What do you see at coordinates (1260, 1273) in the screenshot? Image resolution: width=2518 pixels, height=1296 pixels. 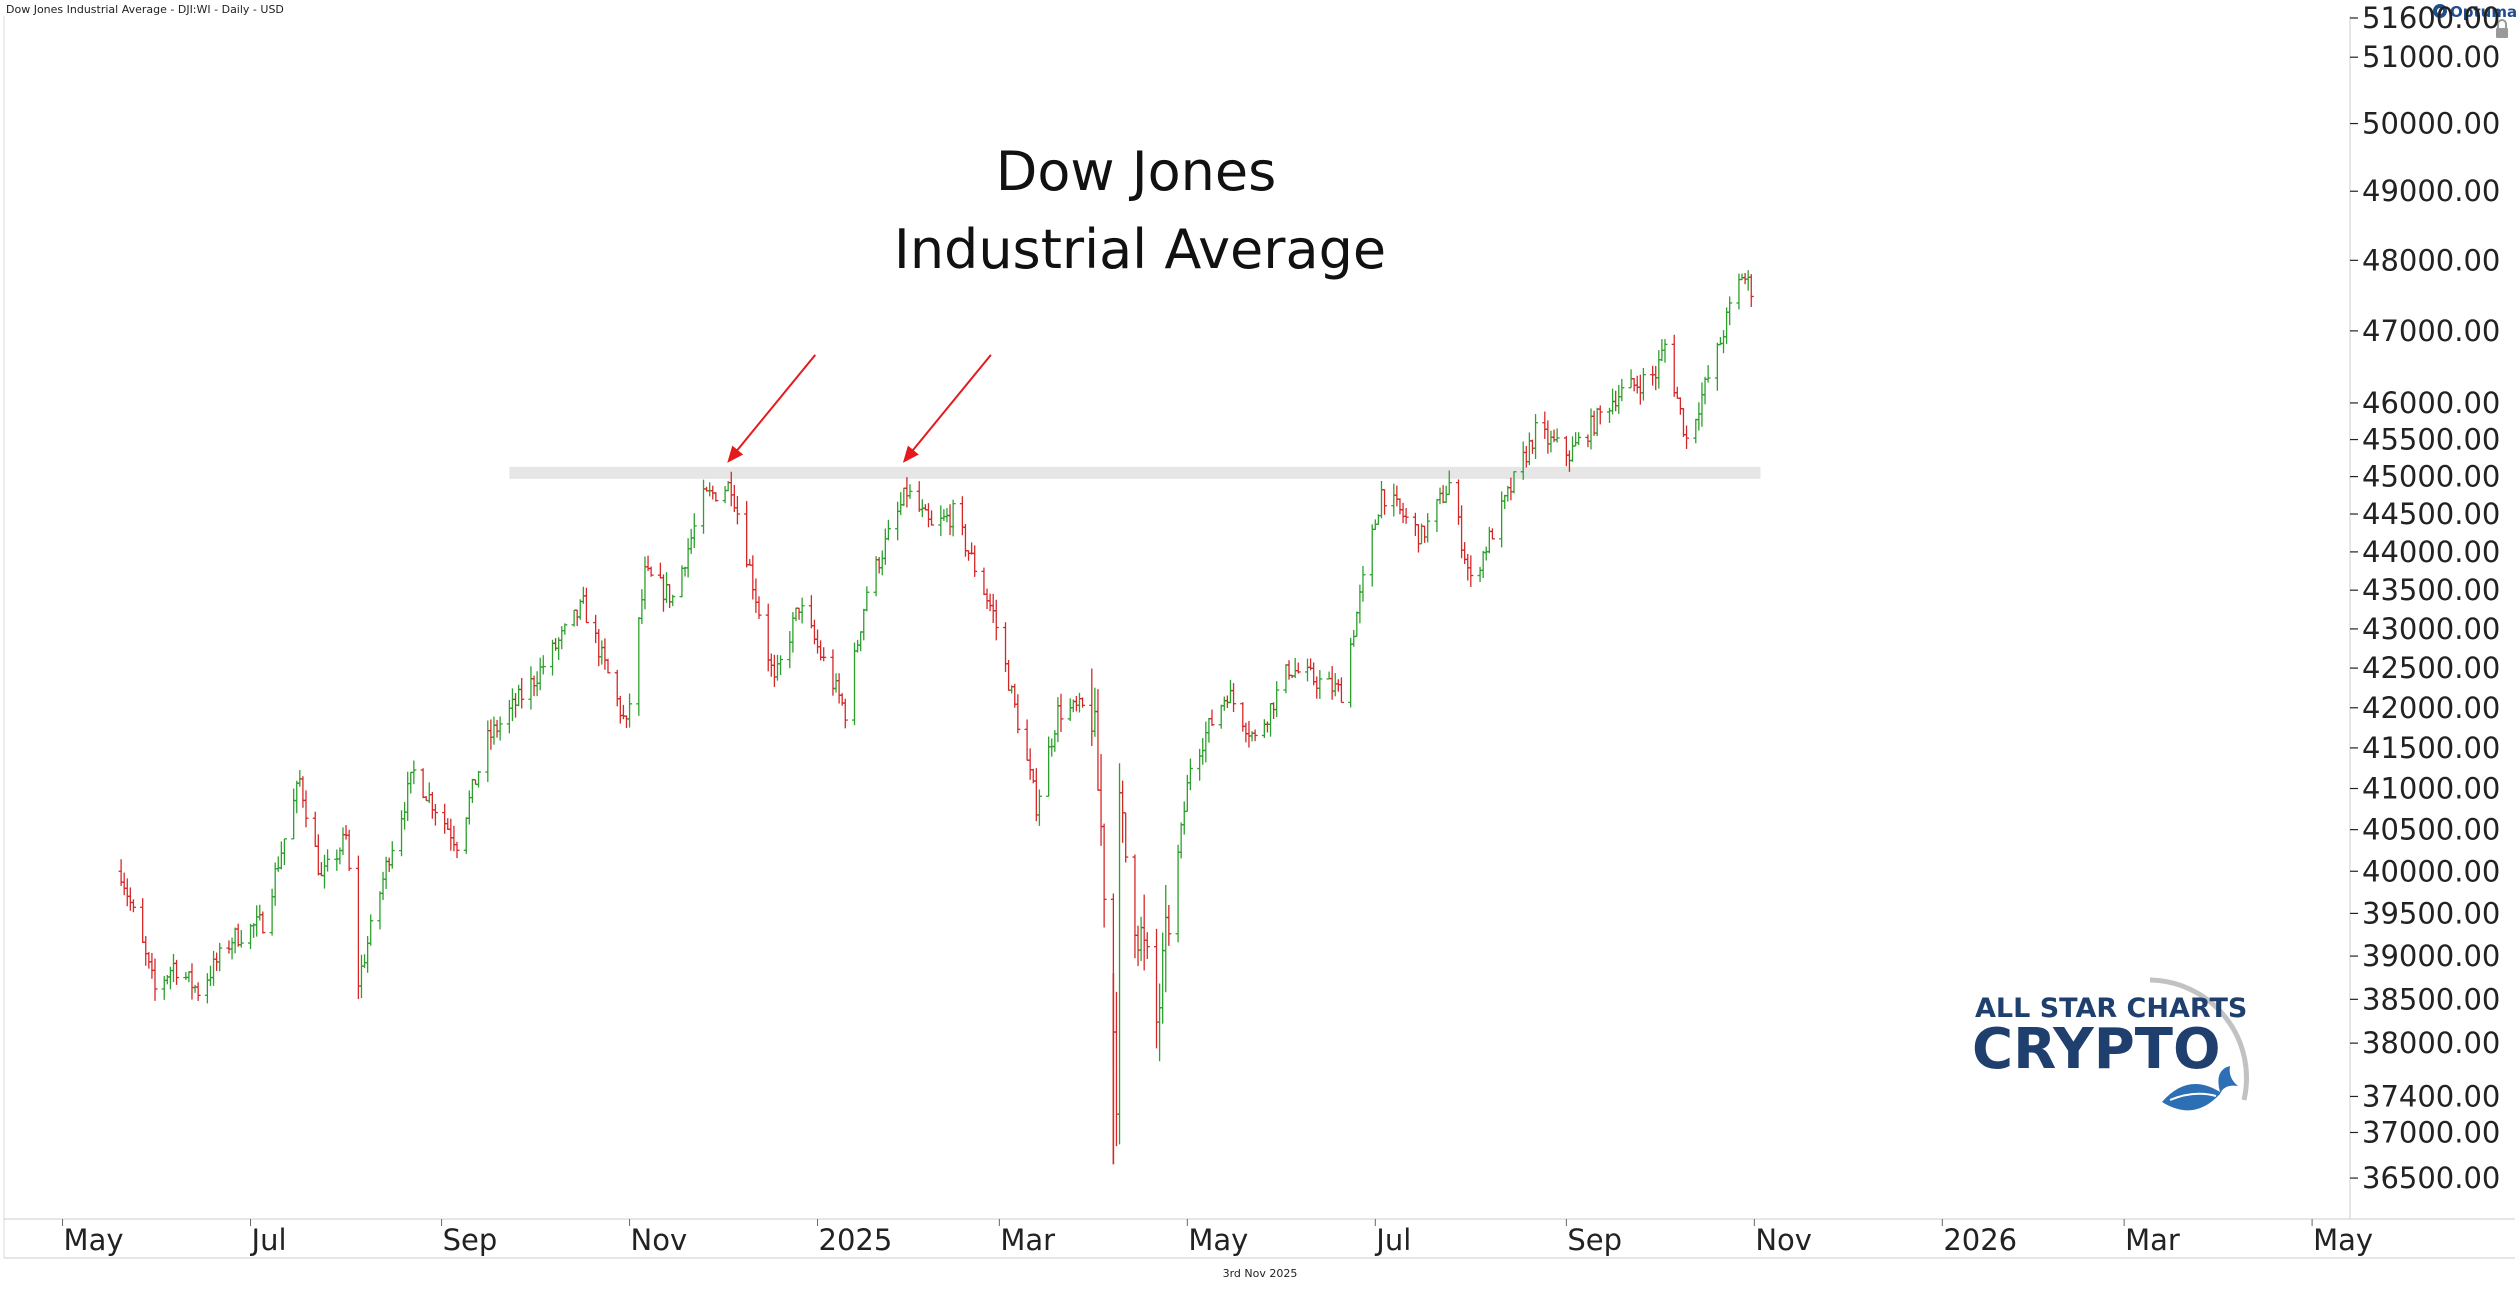 I see `footer-date: 3rd Nov 2025` at bounding box center [1260, 1273].